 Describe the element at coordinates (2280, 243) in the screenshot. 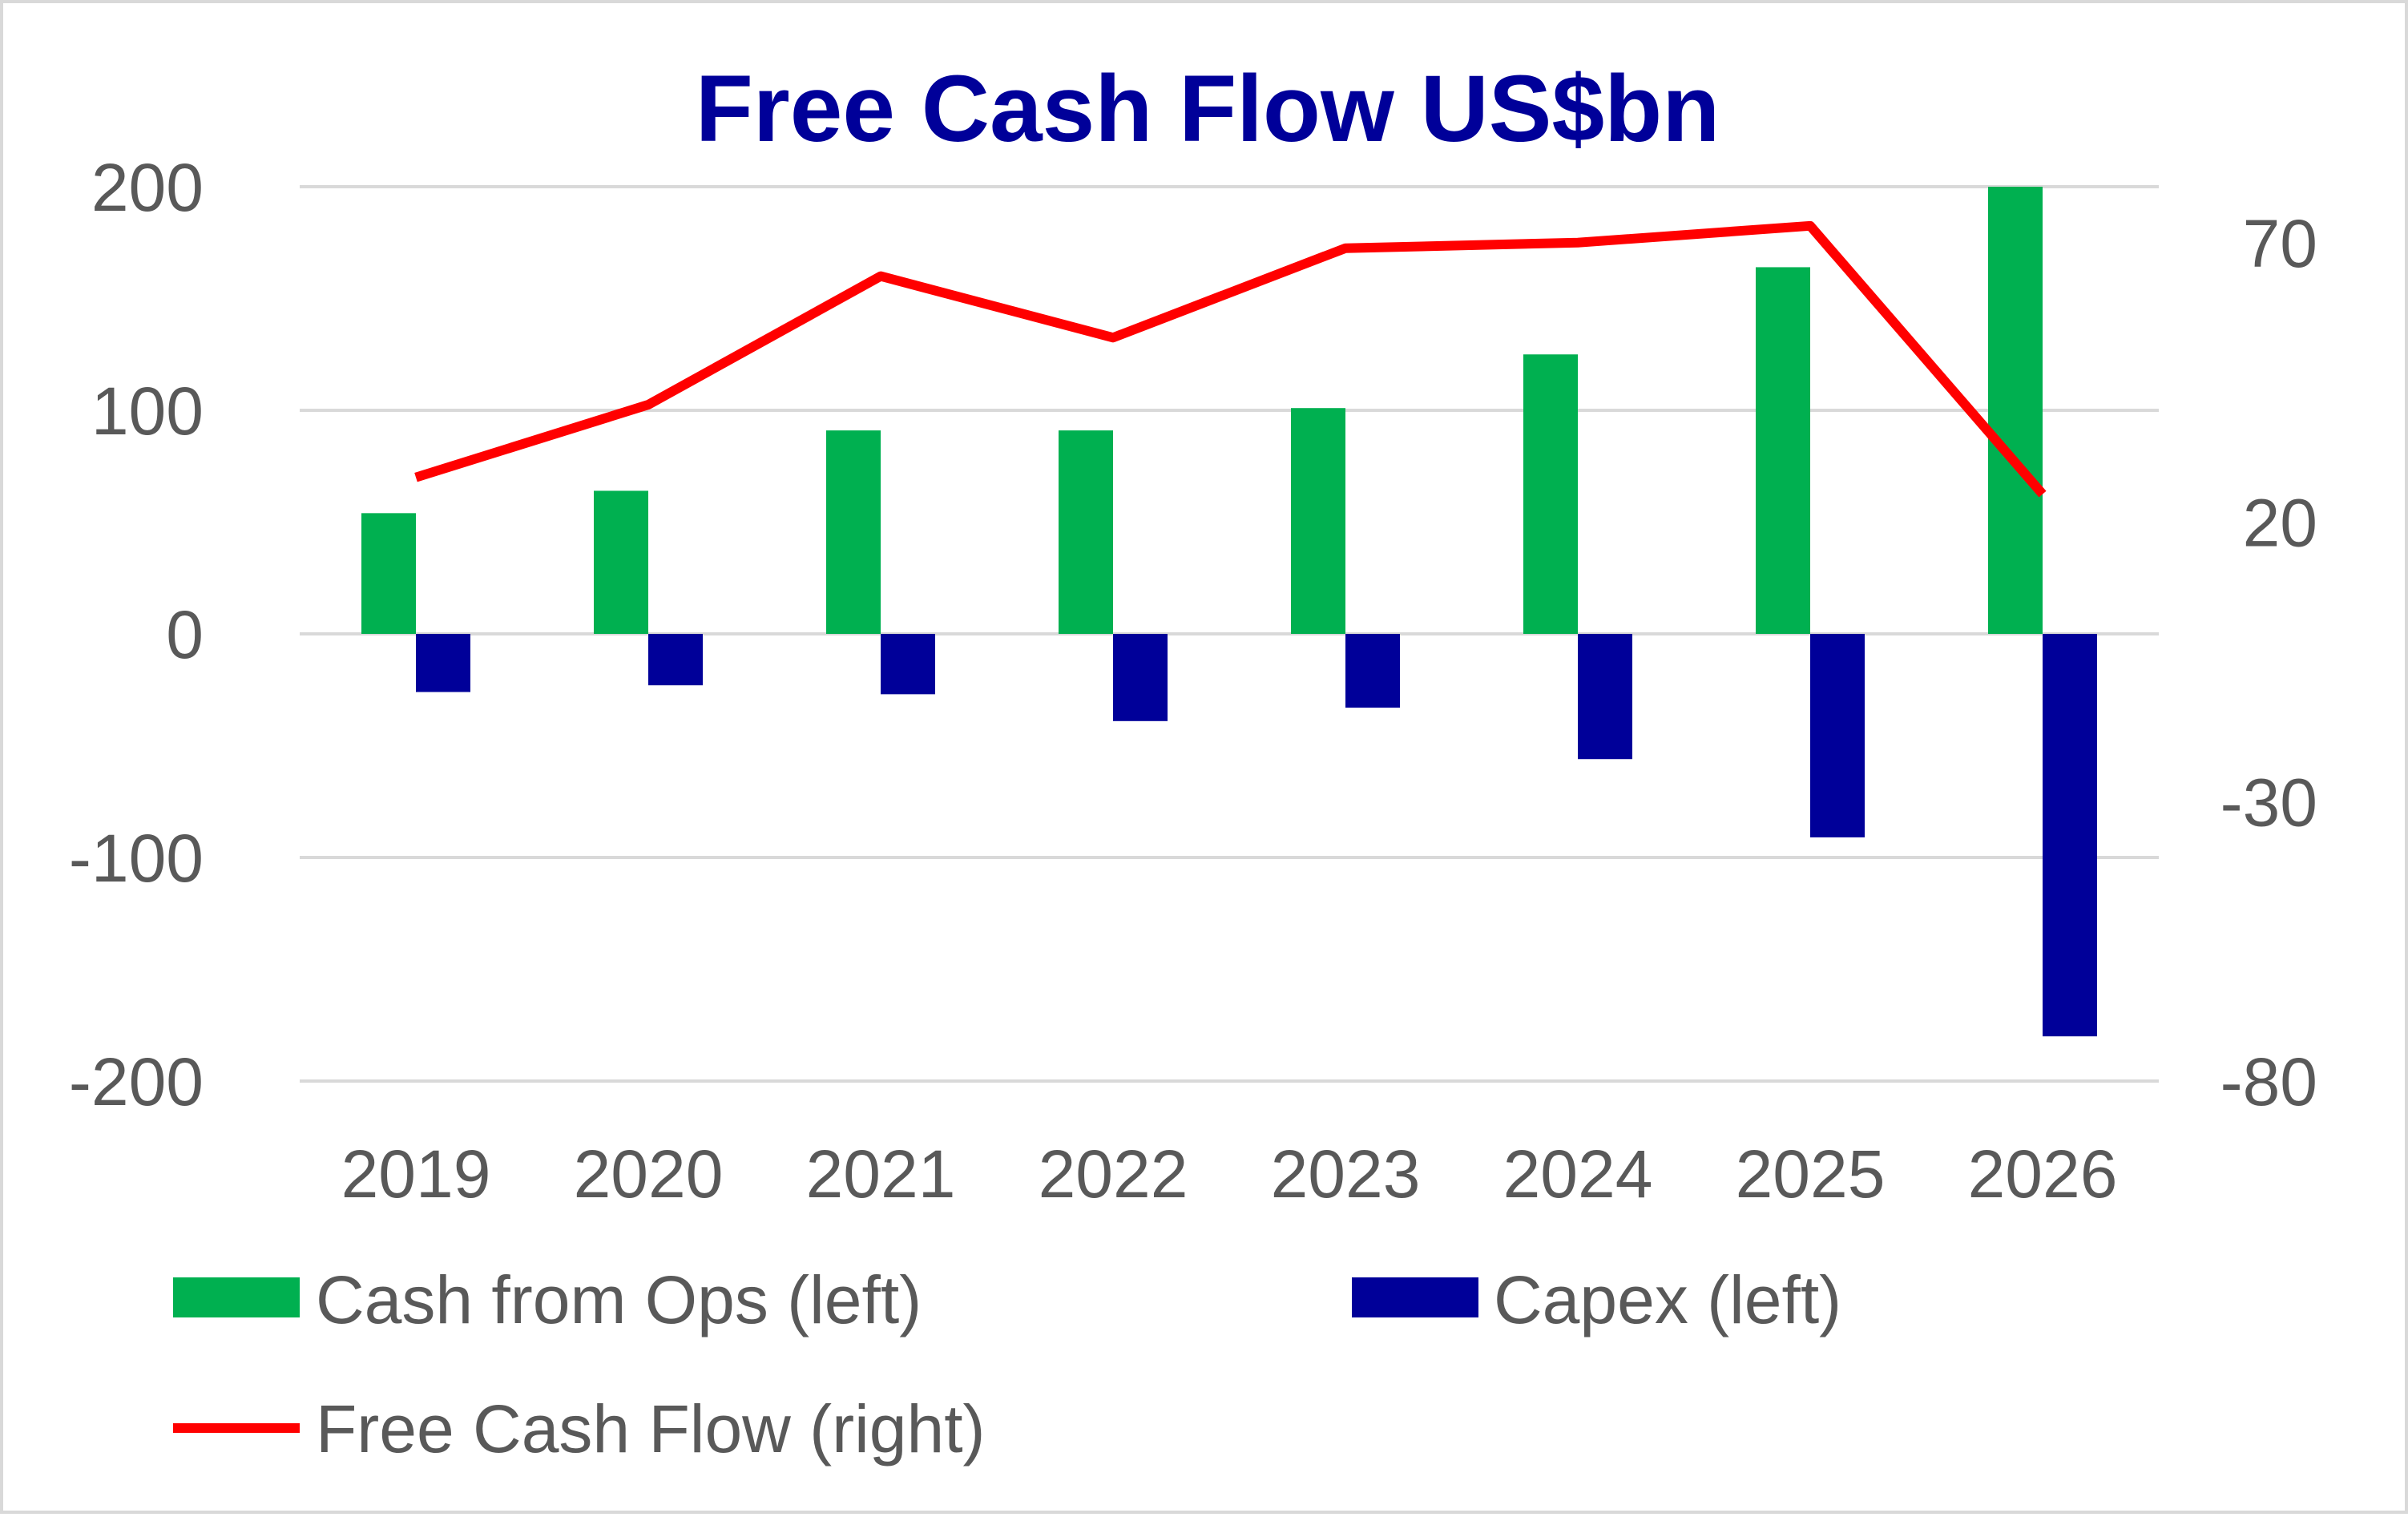

I see `right-axis-tick-label: 70` at that location.